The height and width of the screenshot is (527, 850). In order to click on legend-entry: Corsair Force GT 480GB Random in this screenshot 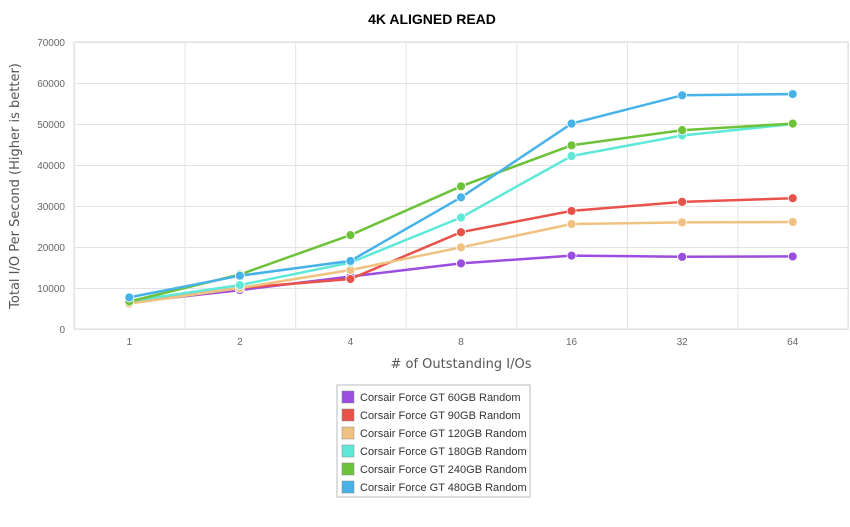, I will do `click(443, 488)`.